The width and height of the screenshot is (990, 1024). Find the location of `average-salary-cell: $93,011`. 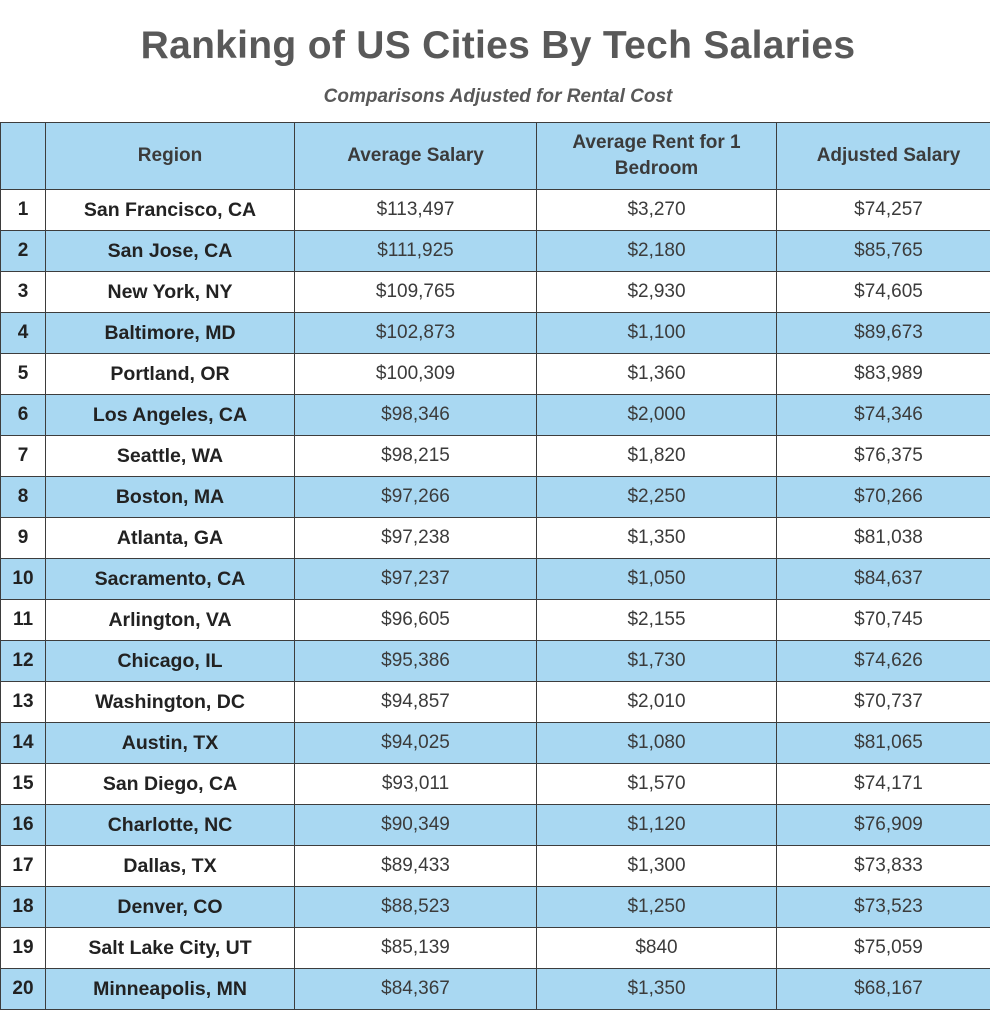

average-salary-cell: $93,011 is located at coordinates (415, 784).